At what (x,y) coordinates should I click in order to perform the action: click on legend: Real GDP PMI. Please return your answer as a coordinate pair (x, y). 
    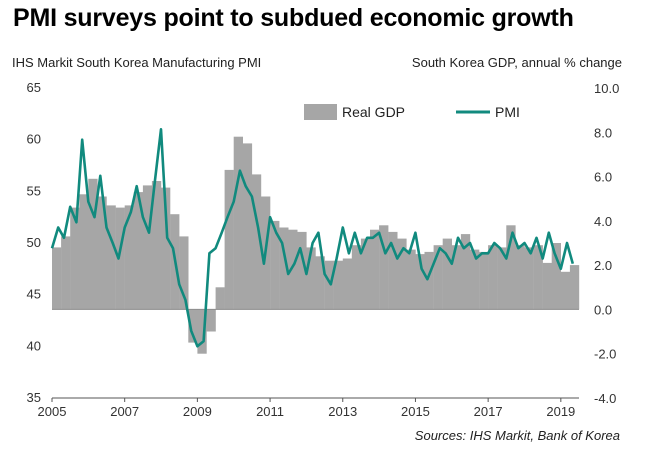
    Looking at the image, I should click on (412, 112).